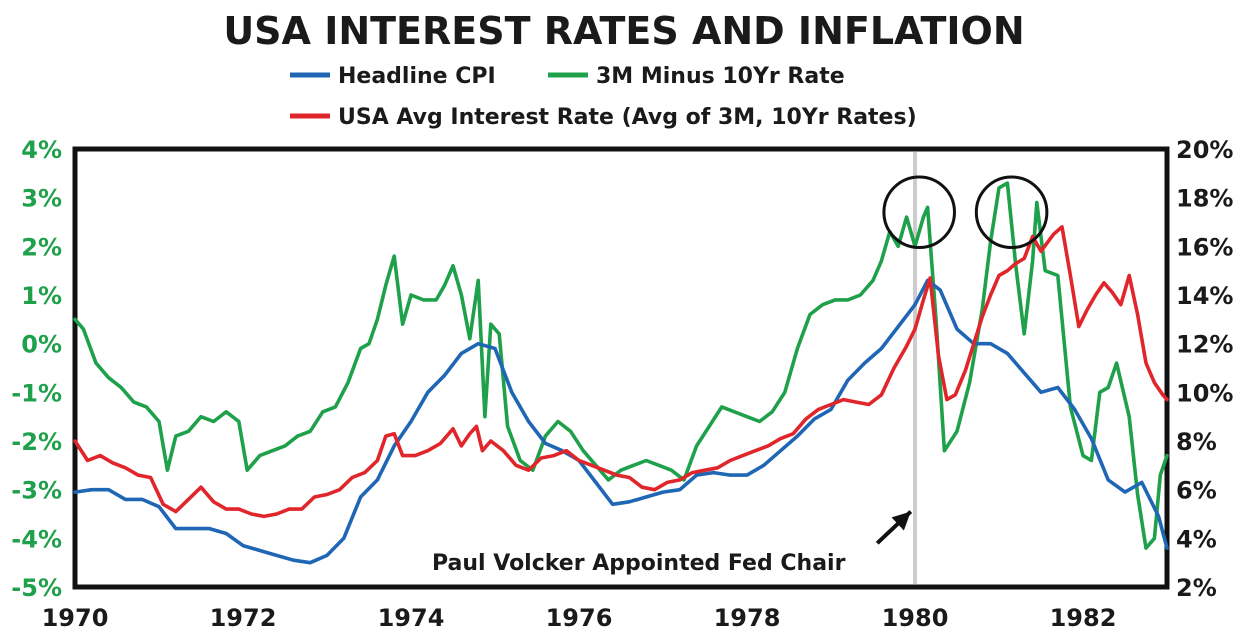  Describe the element at coordinates (36, 491) in the screenshot. I see `y-left-tick-label: -3%` at that location.